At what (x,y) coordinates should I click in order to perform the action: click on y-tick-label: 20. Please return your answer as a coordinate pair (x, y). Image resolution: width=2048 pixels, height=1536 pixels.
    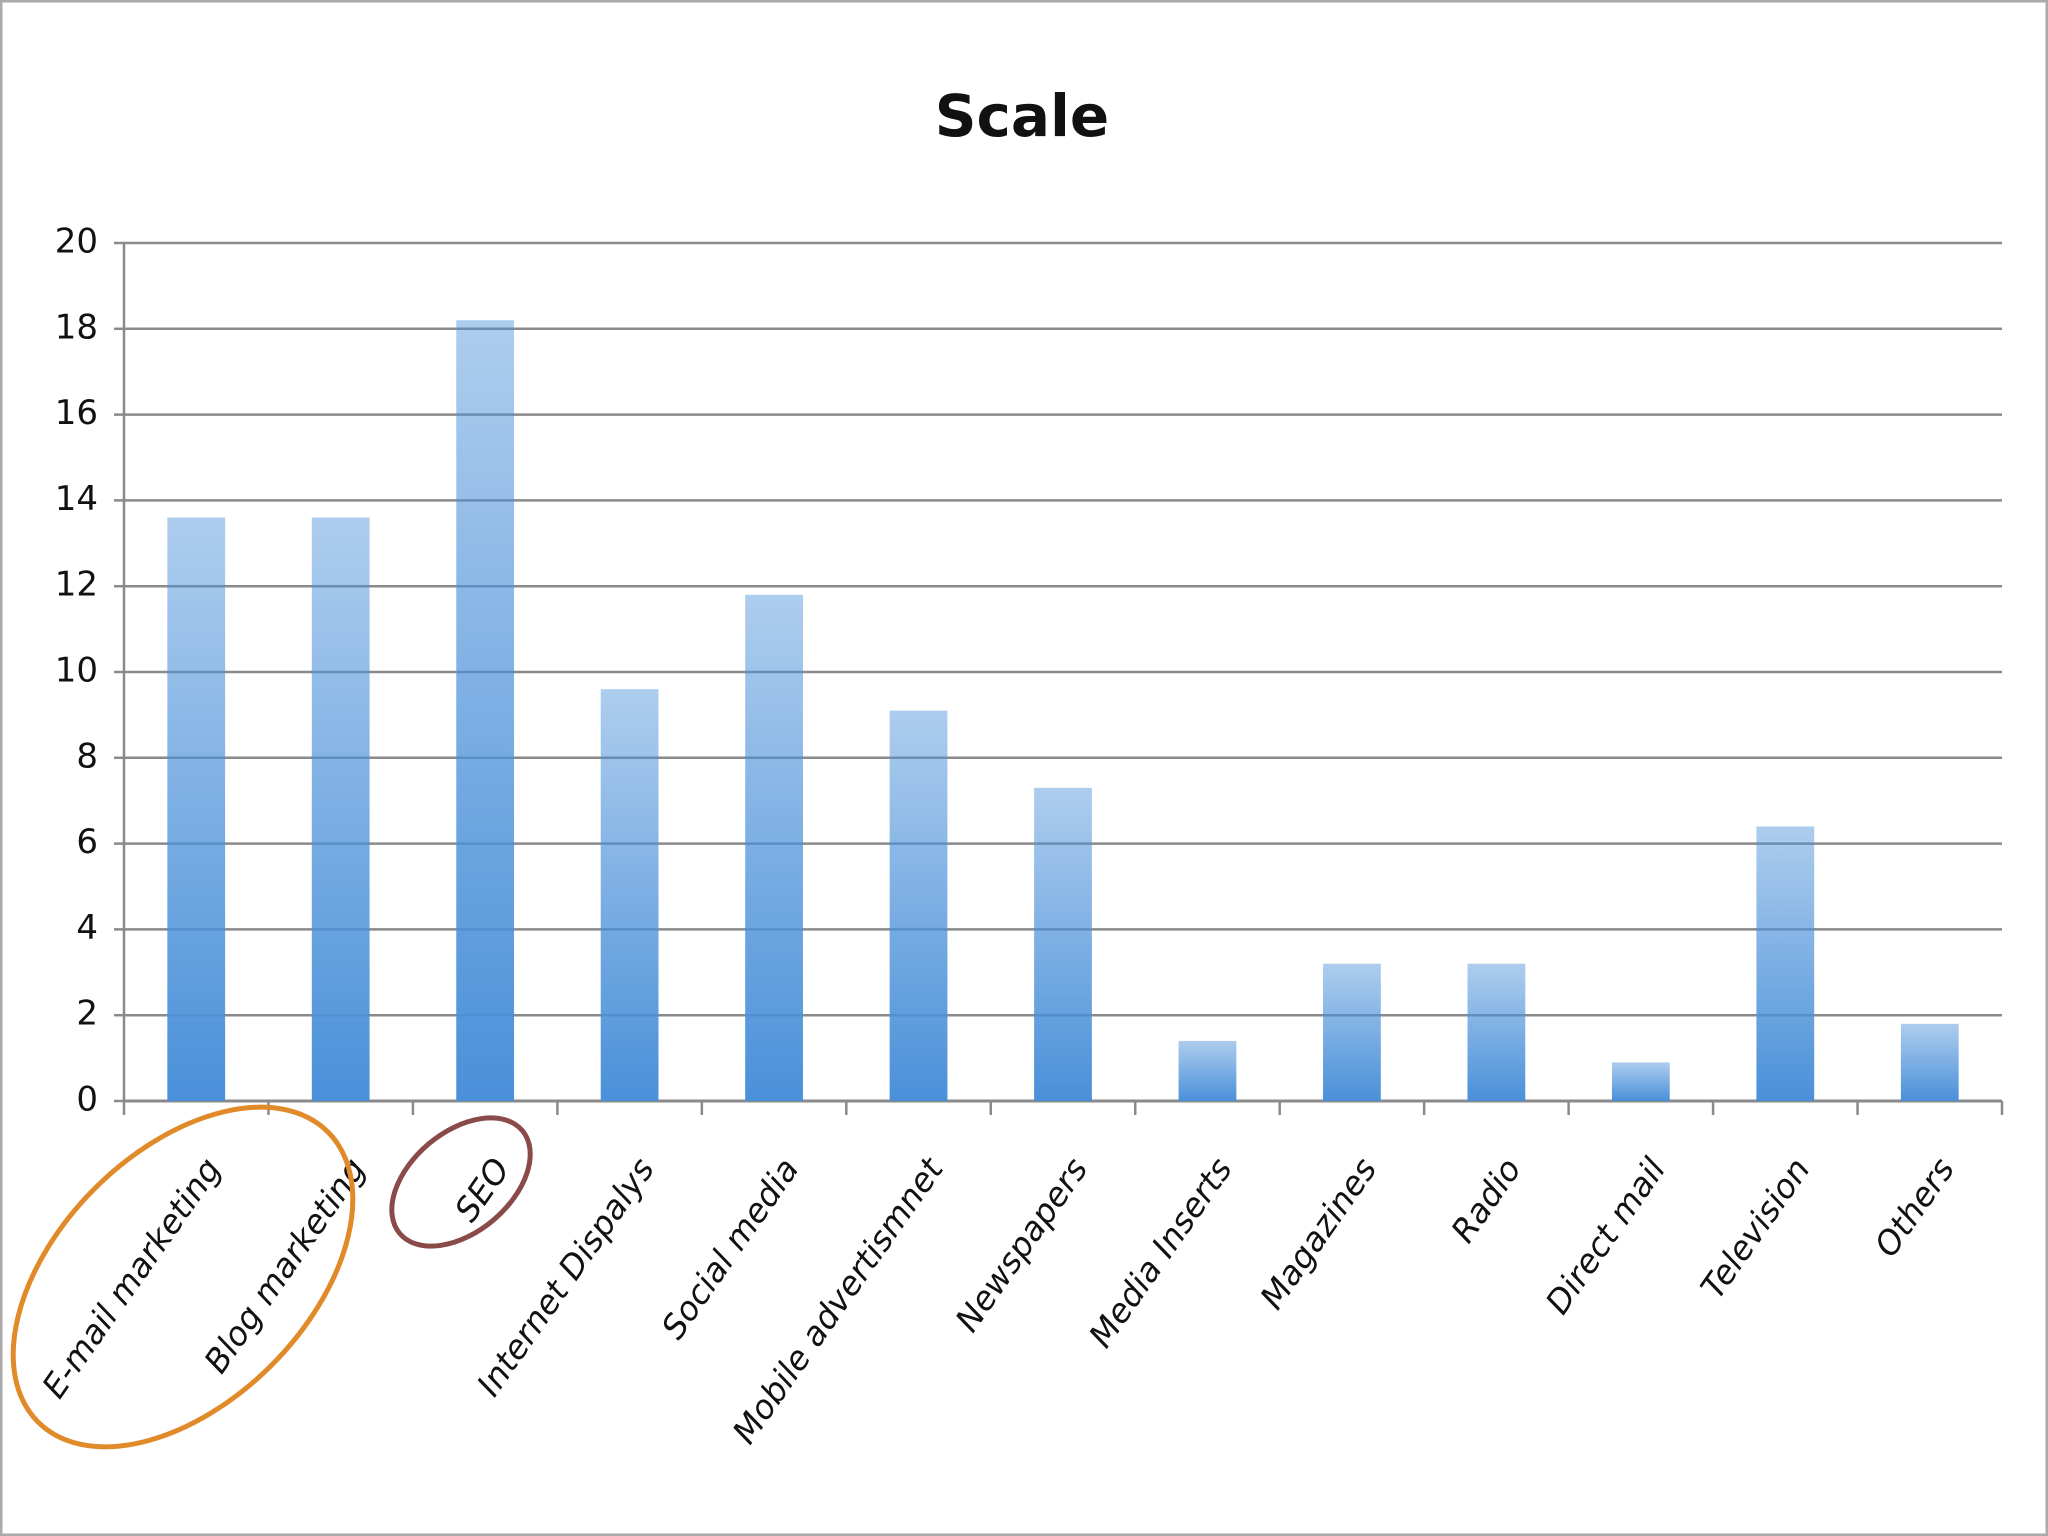
    Looking at the image, I should click on (76, 242).